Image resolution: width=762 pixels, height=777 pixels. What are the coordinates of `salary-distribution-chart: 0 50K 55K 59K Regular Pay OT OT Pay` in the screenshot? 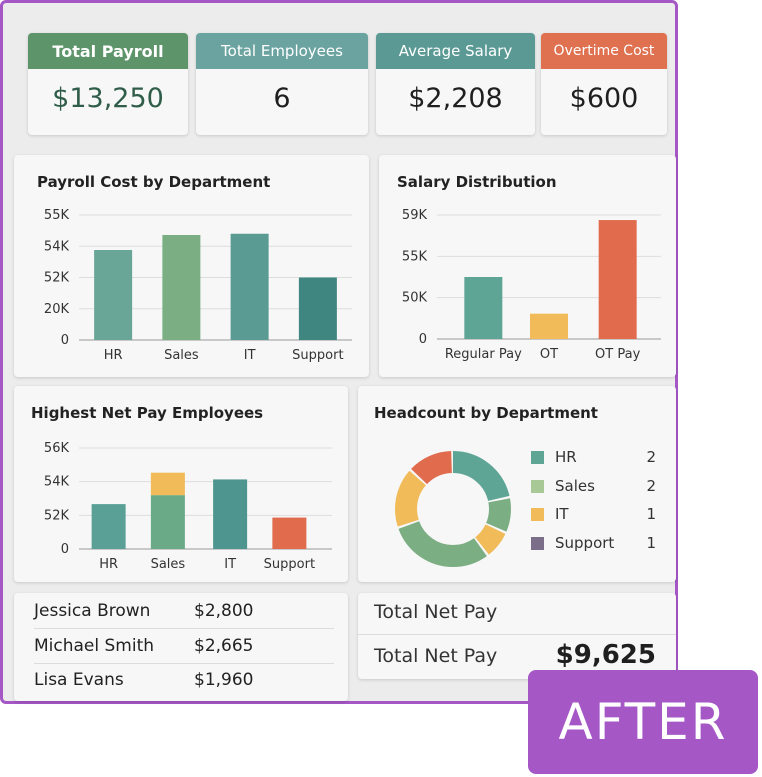 It's located at (531, 285).